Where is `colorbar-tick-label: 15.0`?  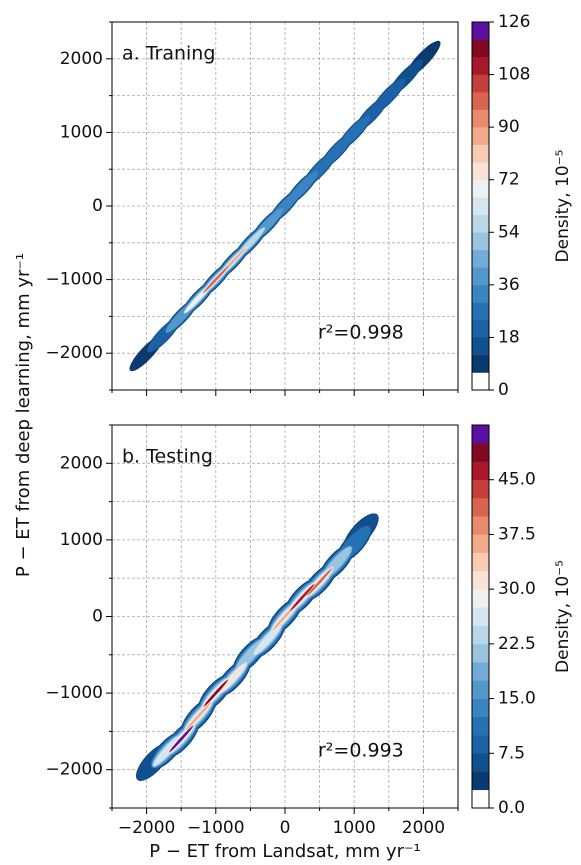 colorbar-tick-label: 15.0 is located at coordinates (517, 699).